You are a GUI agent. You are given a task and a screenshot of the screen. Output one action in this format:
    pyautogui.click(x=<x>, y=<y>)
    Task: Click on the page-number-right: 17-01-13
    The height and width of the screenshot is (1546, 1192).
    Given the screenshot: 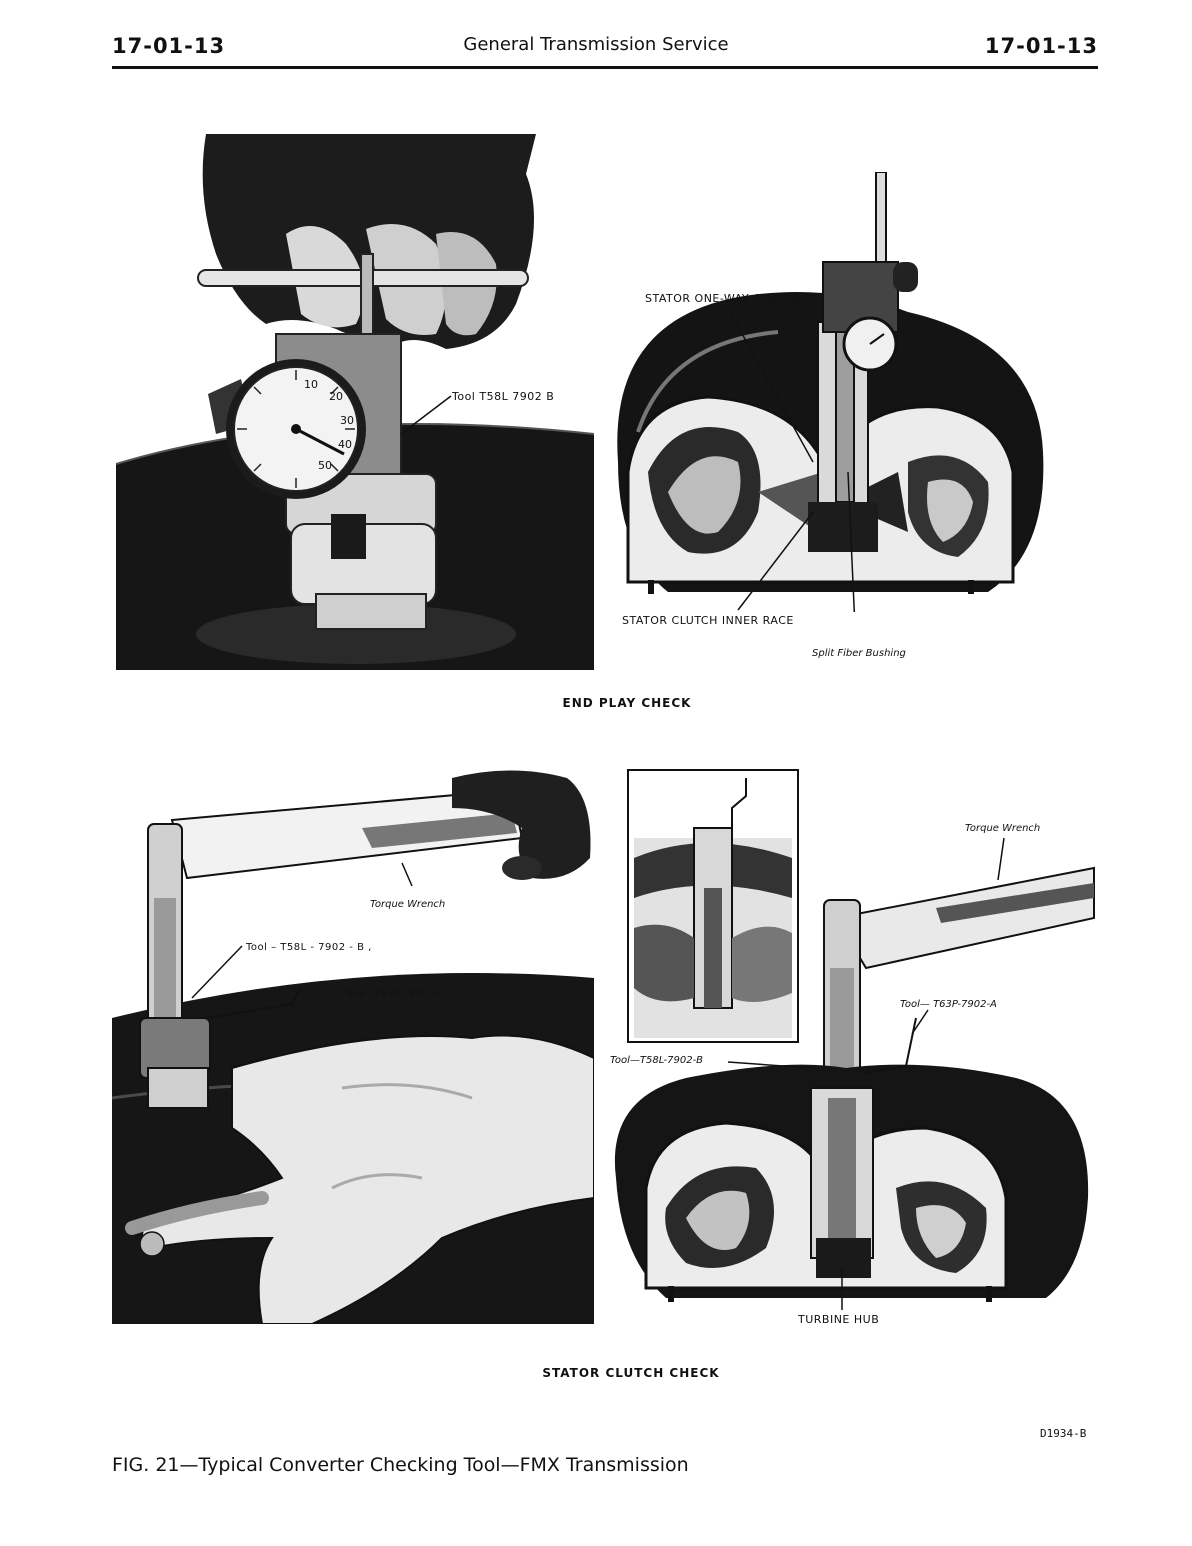 What is the action you would take?
    pyautogui.click(x=1041, y=46)
    